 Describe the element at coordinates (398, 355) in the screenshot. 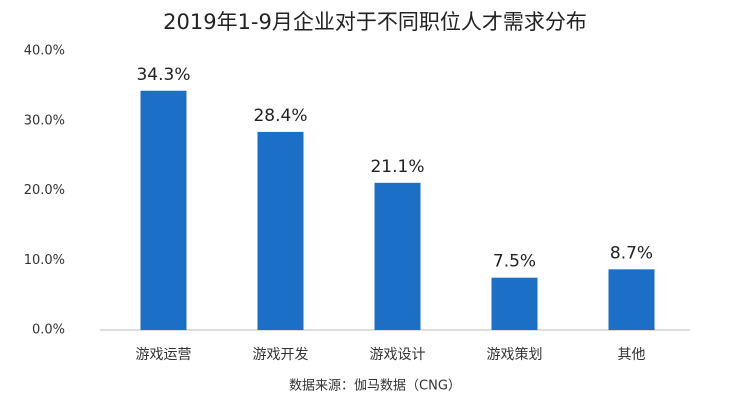

I see `x-tick-label: 游戏设计` at that location.